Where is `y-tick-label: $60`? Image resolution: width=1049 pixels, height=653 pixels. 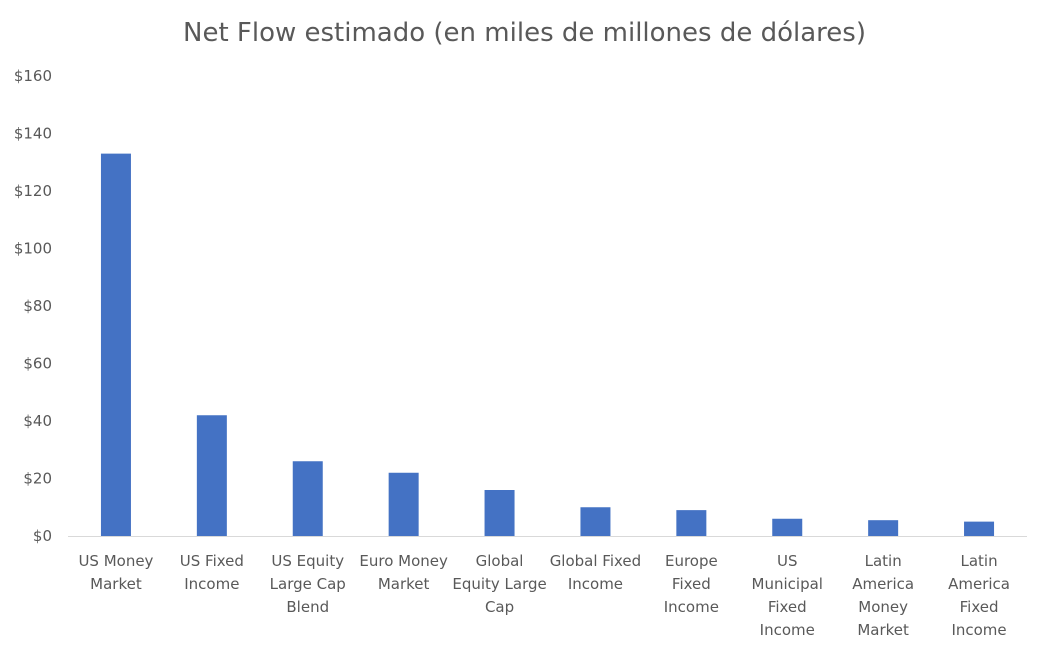 y-tick-label: $60 is located at coordinates (37, 364).